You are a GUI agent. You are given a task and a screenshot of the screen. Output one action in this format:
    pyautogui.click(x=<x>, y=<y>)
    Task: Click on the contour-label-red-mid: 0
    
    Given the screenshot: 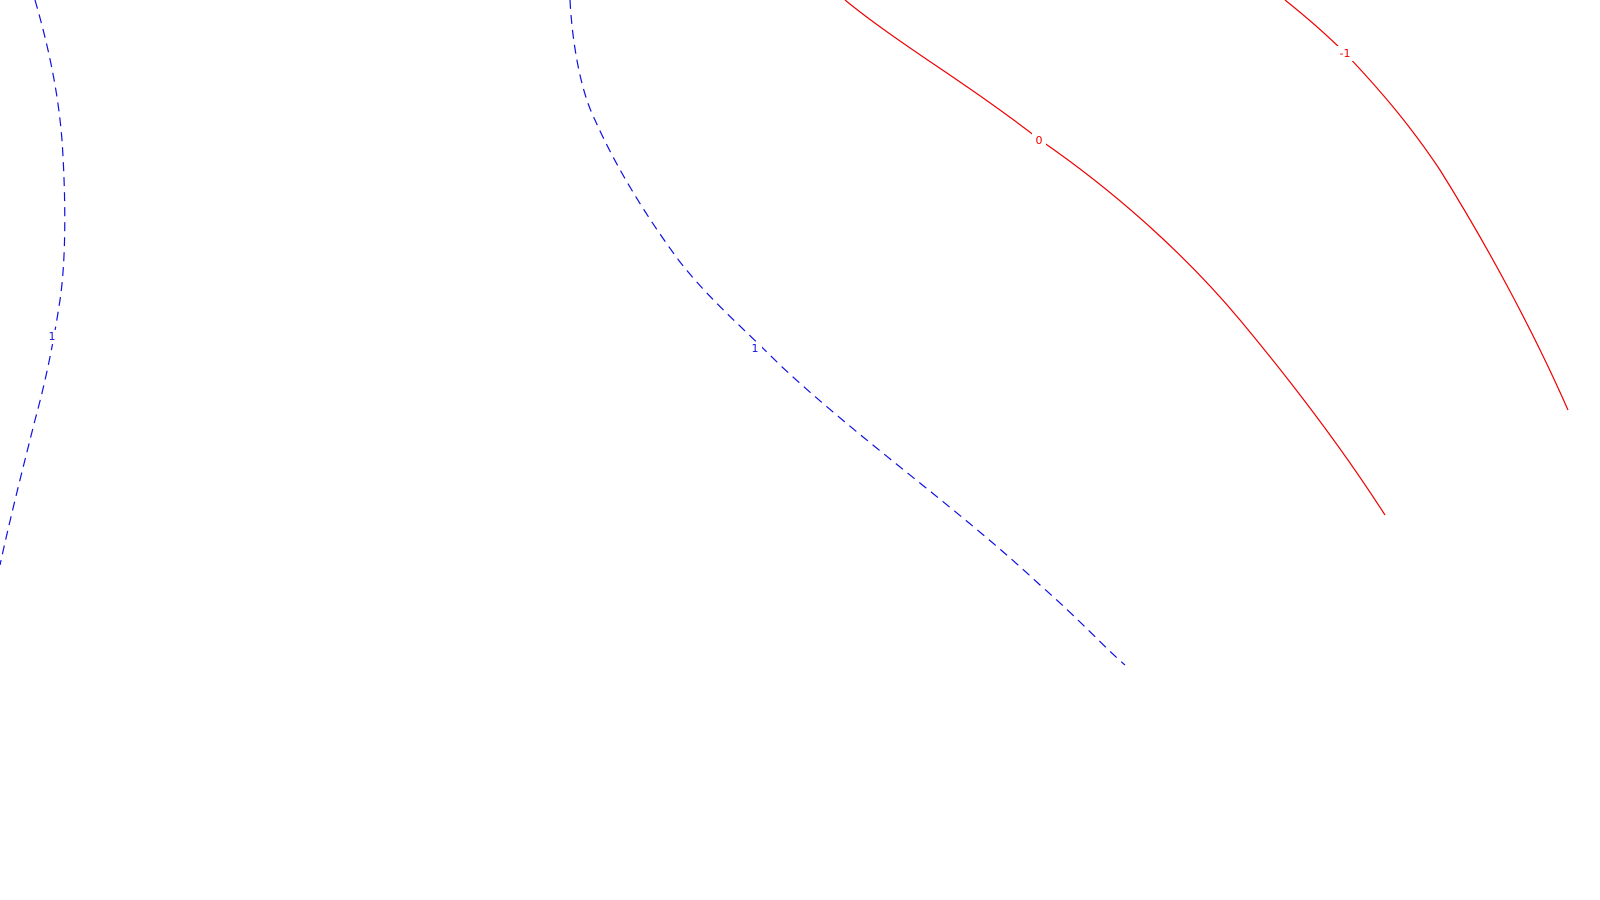 What is the action you would take?
    pyautogui.click(x=1039, y=140)
    